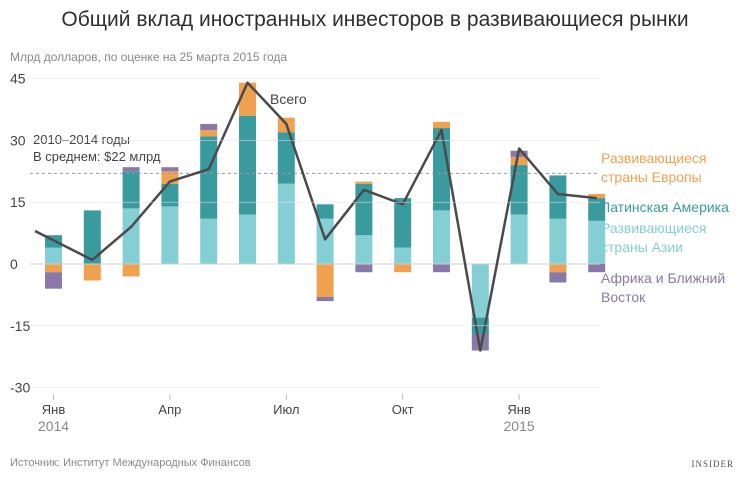  I want to click on y-tick-label: 30, so click(18, 140).